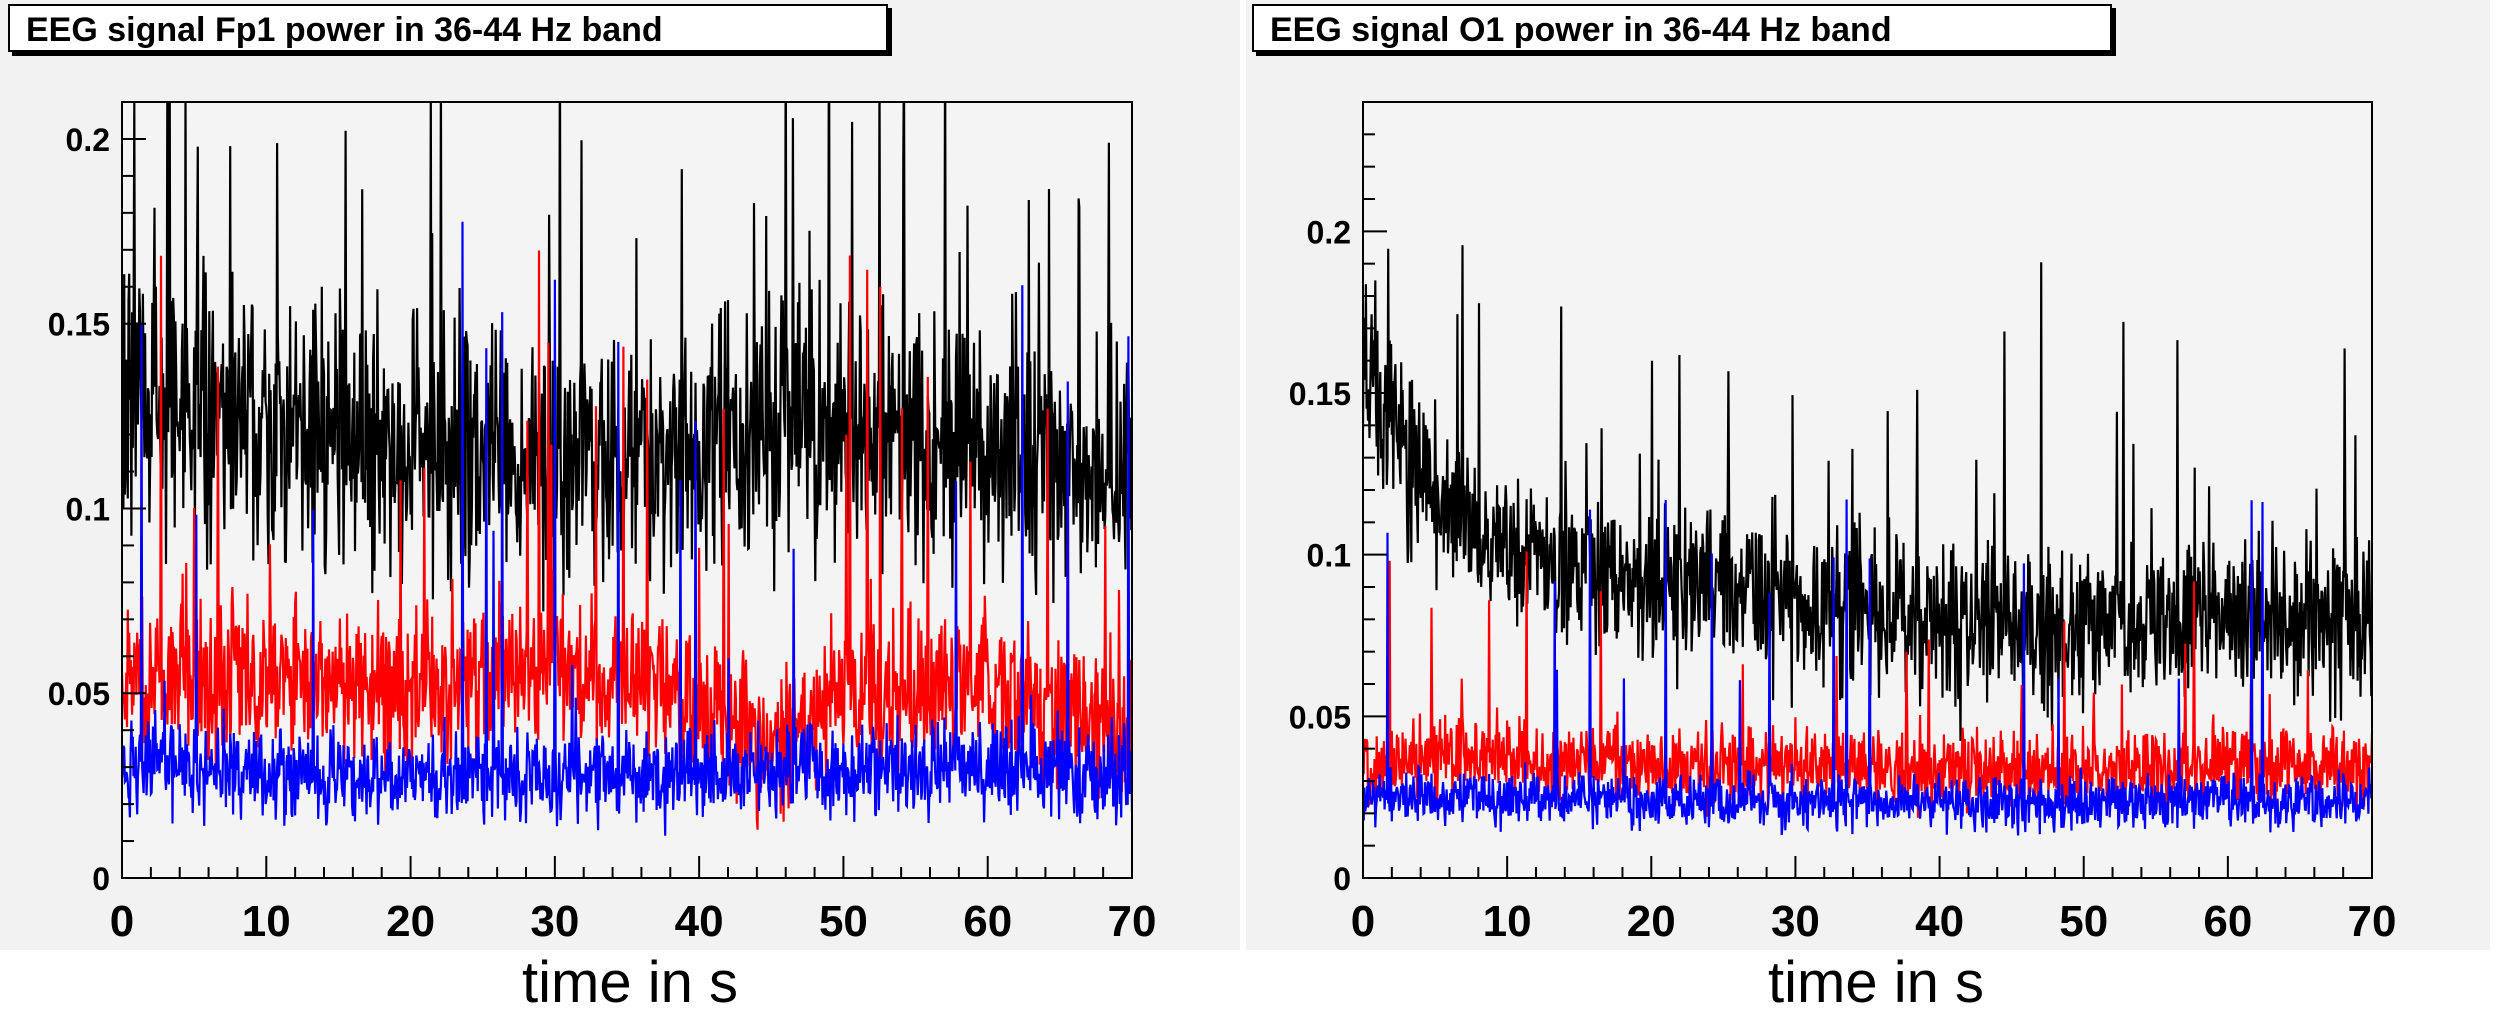 Image resolution: width=2500 pixels, height=1016 pixels. What do you see at coordinates (448, 28) in the screenshot?
I see `chart-title-fp1: EEG signal Fp1 power in 36-44 Hz band` at bounding box center [448, 28].